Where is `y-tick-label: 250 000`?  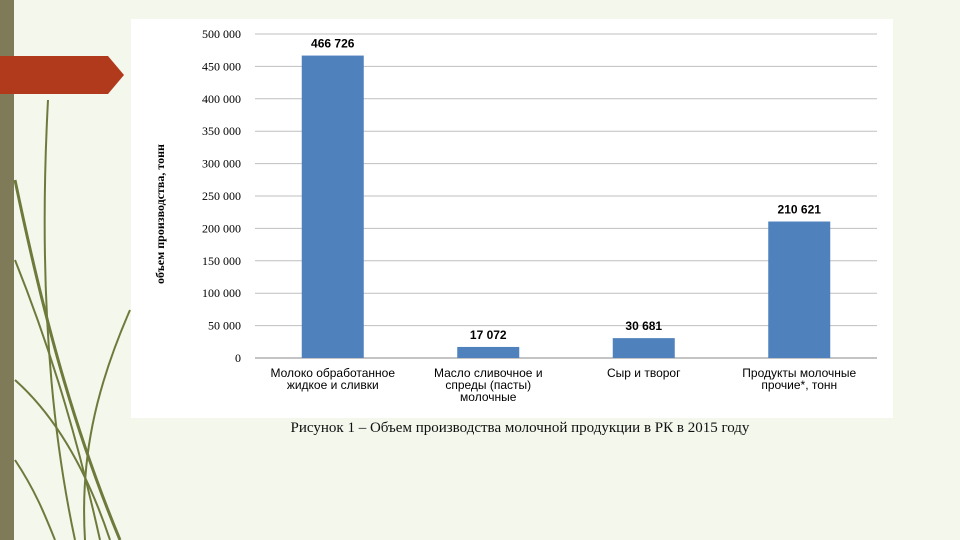
y-tick-label: 250 000 is located at coordinates (221, 196).